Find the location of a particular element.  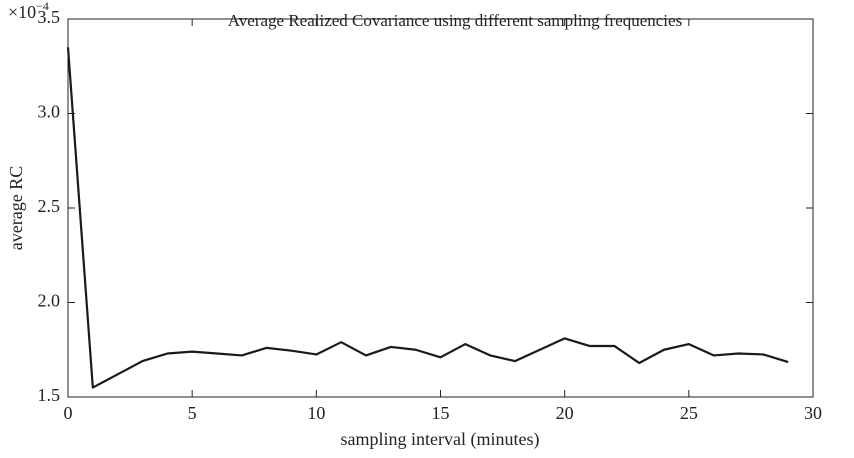

y-tick-label: 3.5 is located at coordinates (49, 17).